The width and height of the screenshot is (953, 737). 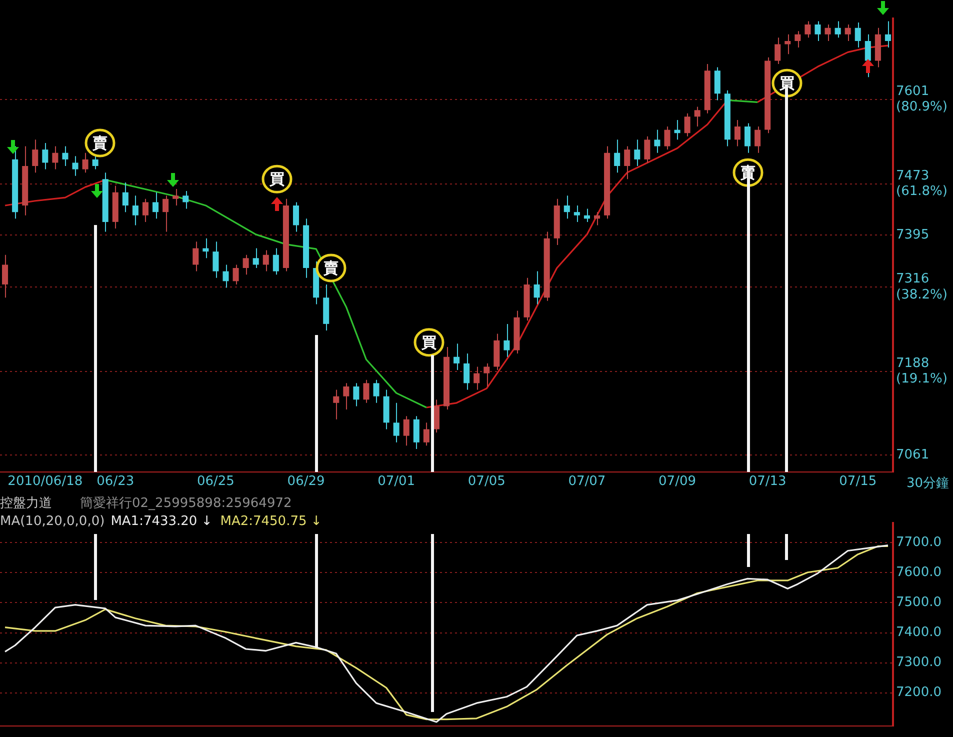 I want to click on y-tick-label: 7200.0, so click(x=919, y=692).